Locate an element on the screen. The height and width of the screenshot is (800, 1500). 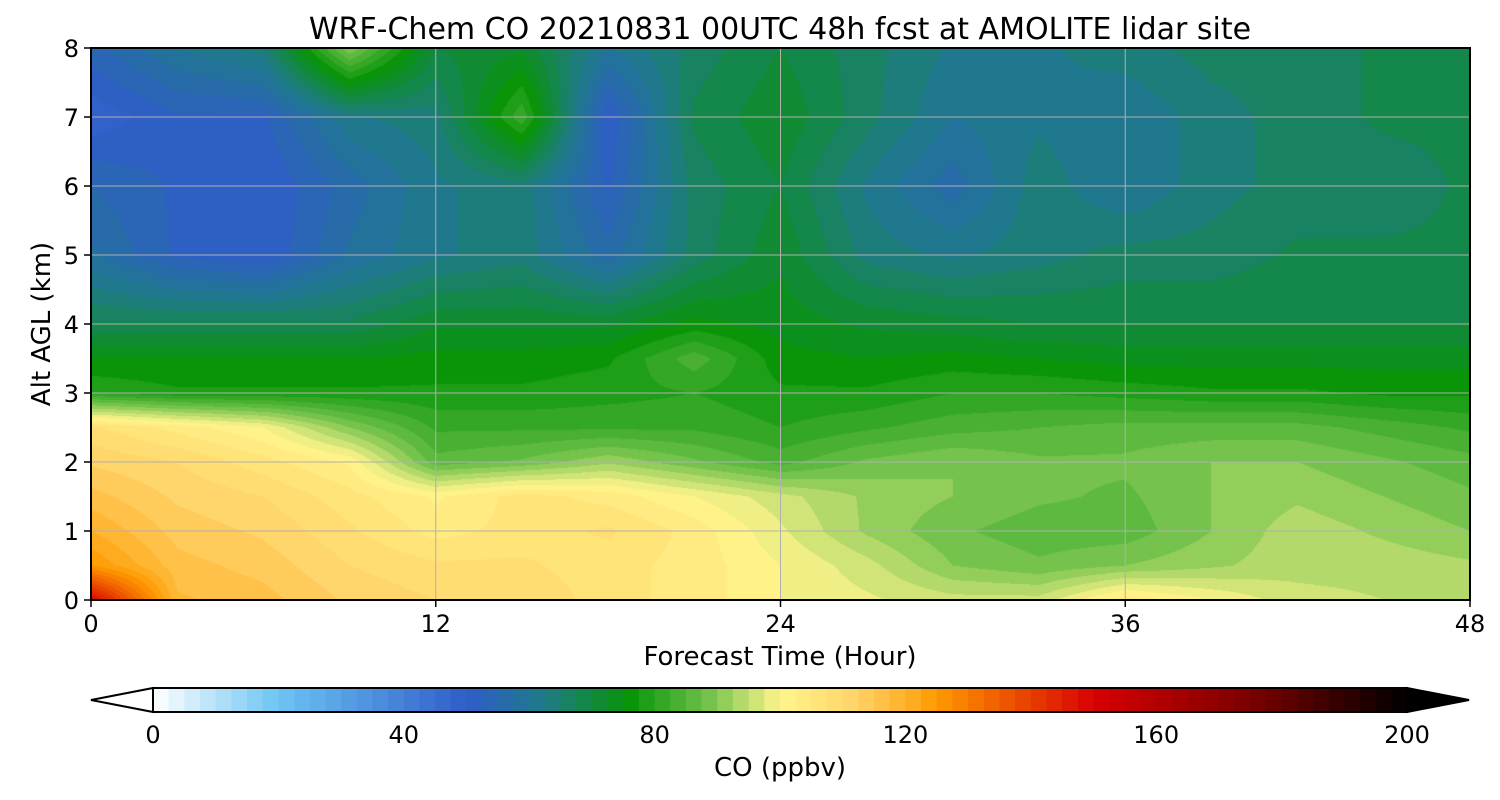
colorbar-extend-low is located at coordinates (122, 700).